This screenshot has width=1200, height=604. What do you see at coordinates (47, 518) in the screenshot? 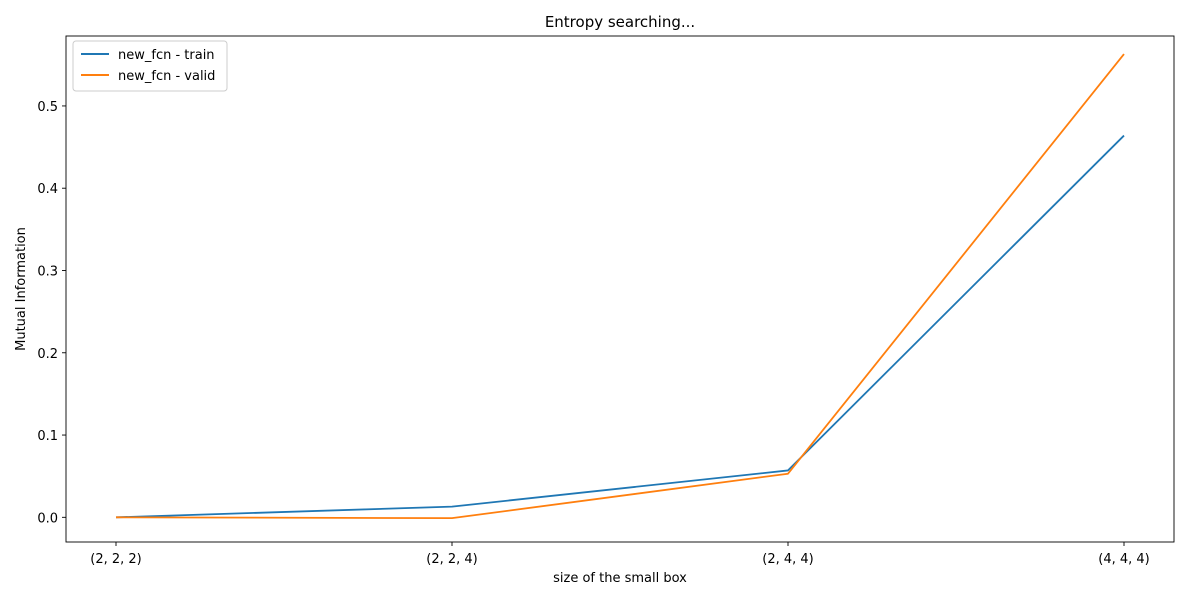
I see `y-tick-label: 0.0` at bounding box center [47, 518].